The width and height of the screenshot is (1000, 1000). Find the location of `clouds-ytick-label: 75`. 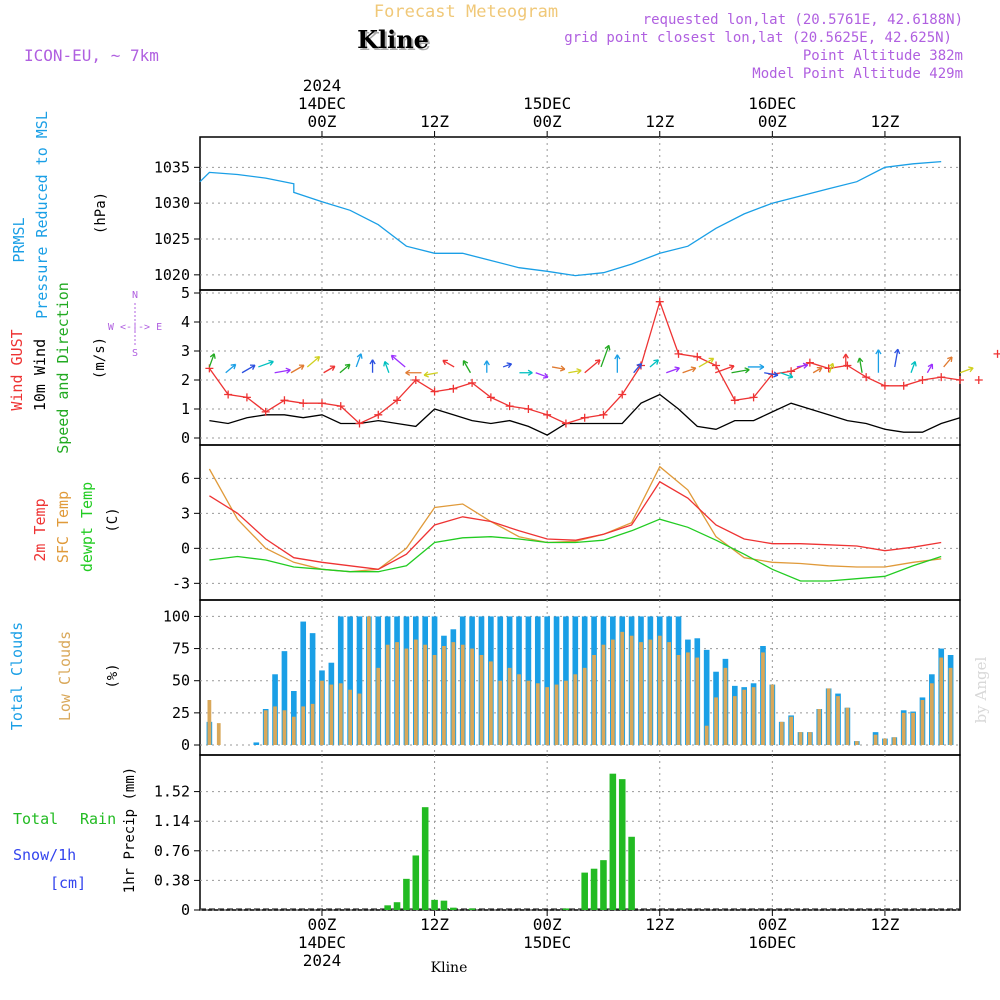

clouds-ytick-label: 75 is located at coordinates (181, 649).